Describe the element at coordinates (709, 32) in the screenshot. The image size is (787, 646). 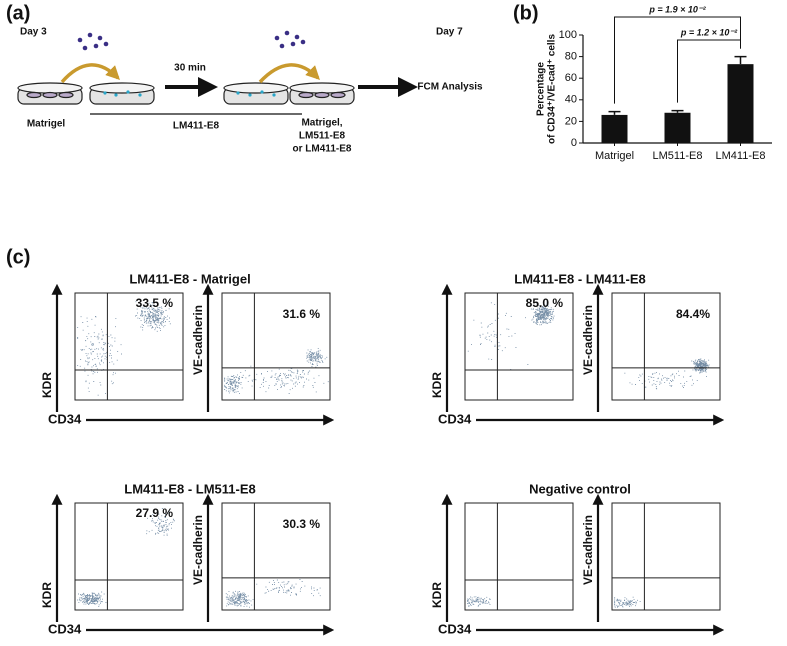
I see `significance-label: p = 1.2 × 10⁻²` at that location.